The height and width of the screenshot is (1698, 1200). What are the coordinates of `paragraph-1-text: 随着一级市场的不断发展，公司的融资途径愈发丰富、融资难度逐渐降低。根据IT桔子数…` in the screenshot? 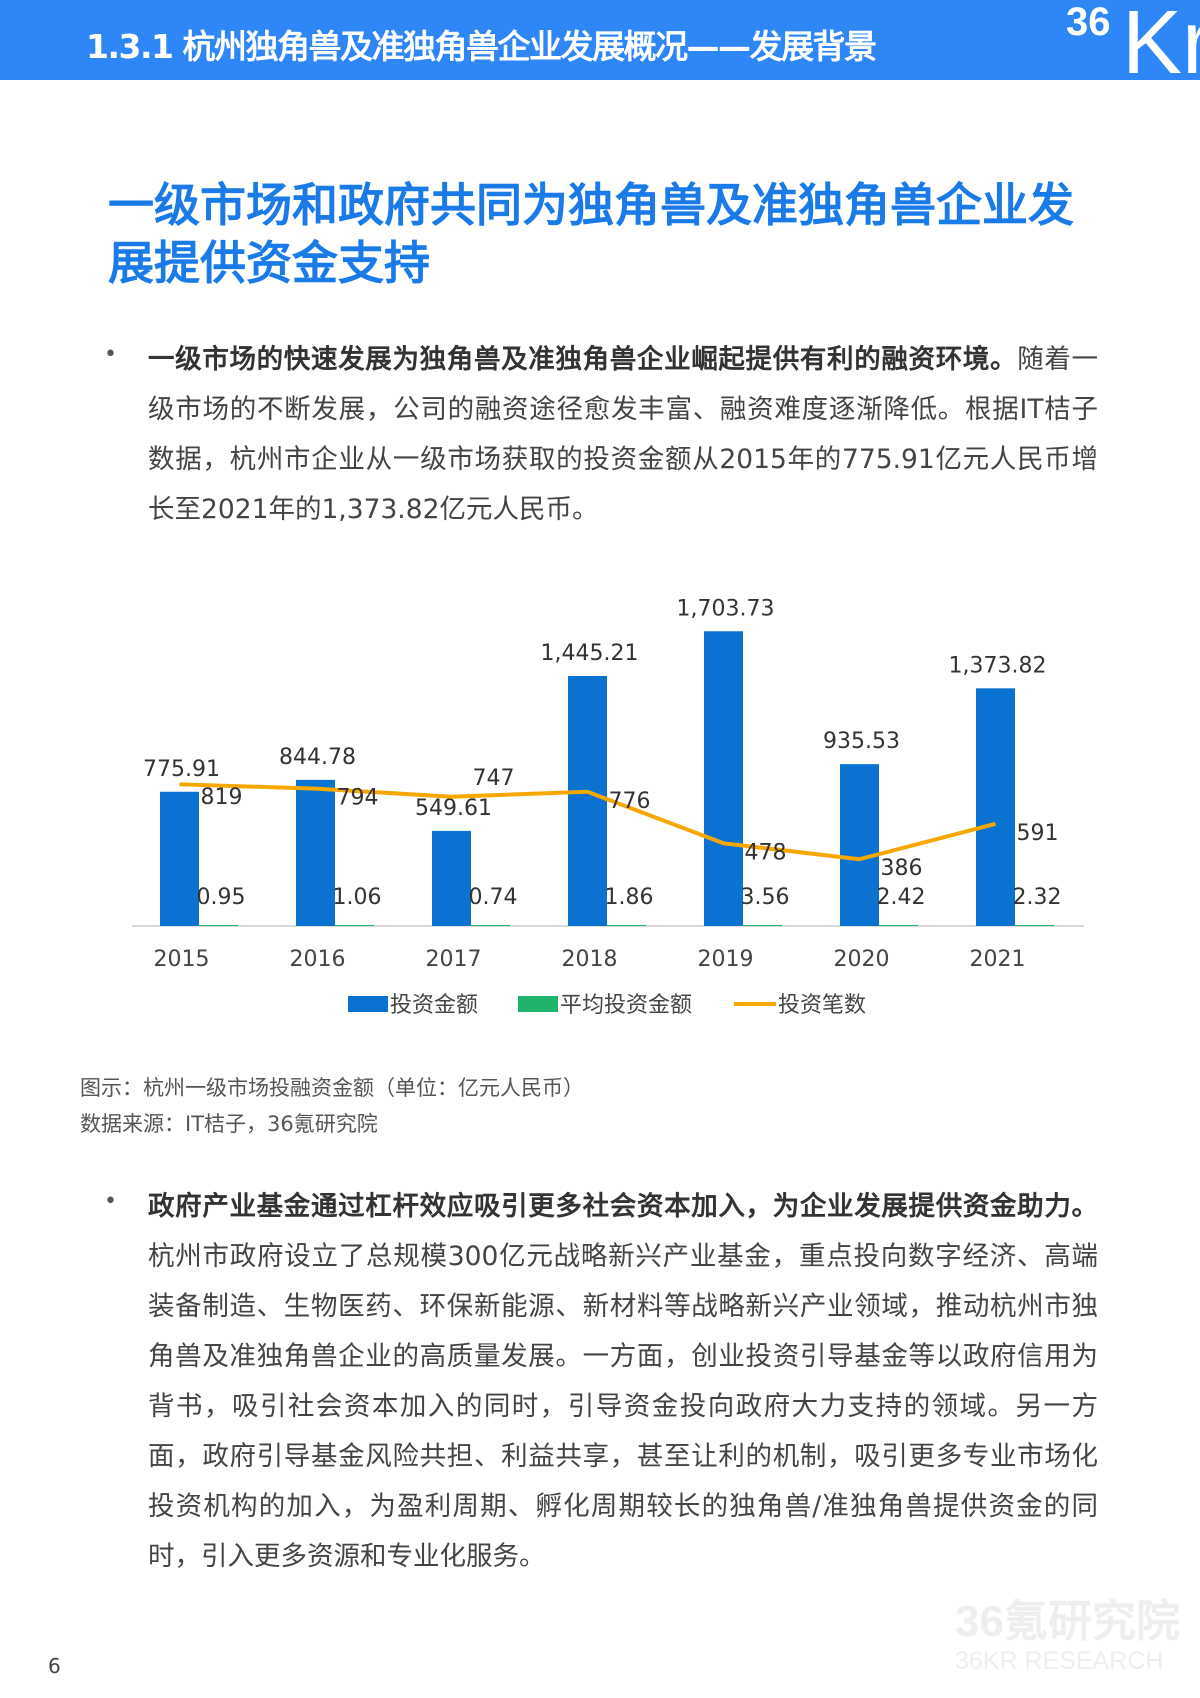 It's located at (623, 434).